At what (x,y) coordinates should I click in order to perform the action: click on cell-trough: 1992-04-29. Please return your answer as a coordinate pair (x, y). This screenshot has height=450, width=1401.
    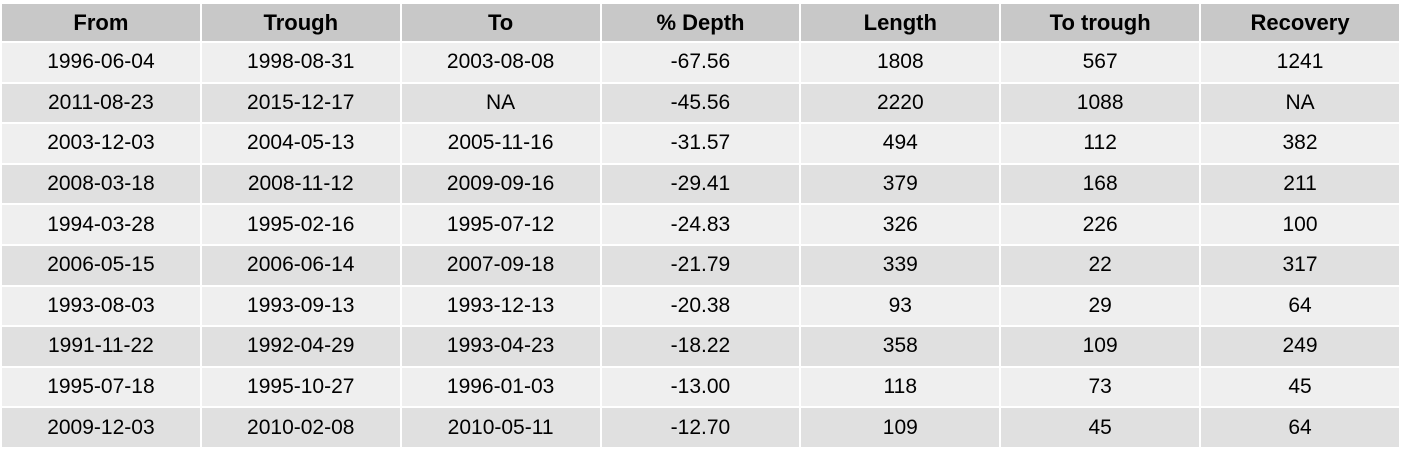
    Looking at the image, I should click on (300, 346).